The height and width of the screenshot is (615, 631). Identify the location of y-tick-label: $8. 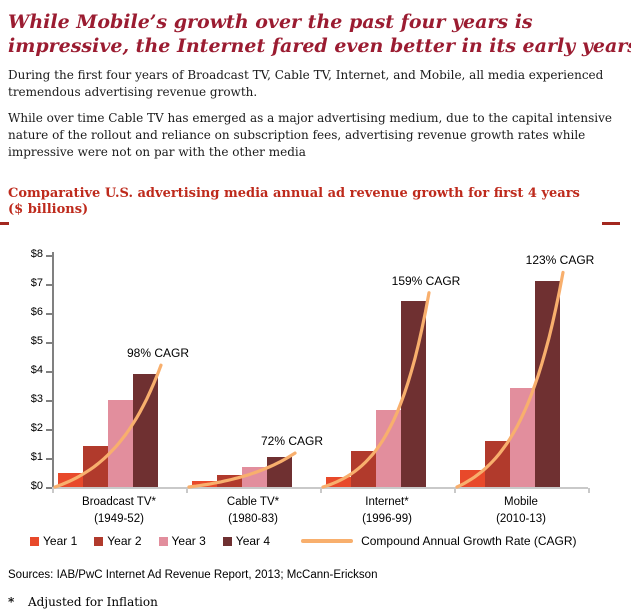
(36, 254).